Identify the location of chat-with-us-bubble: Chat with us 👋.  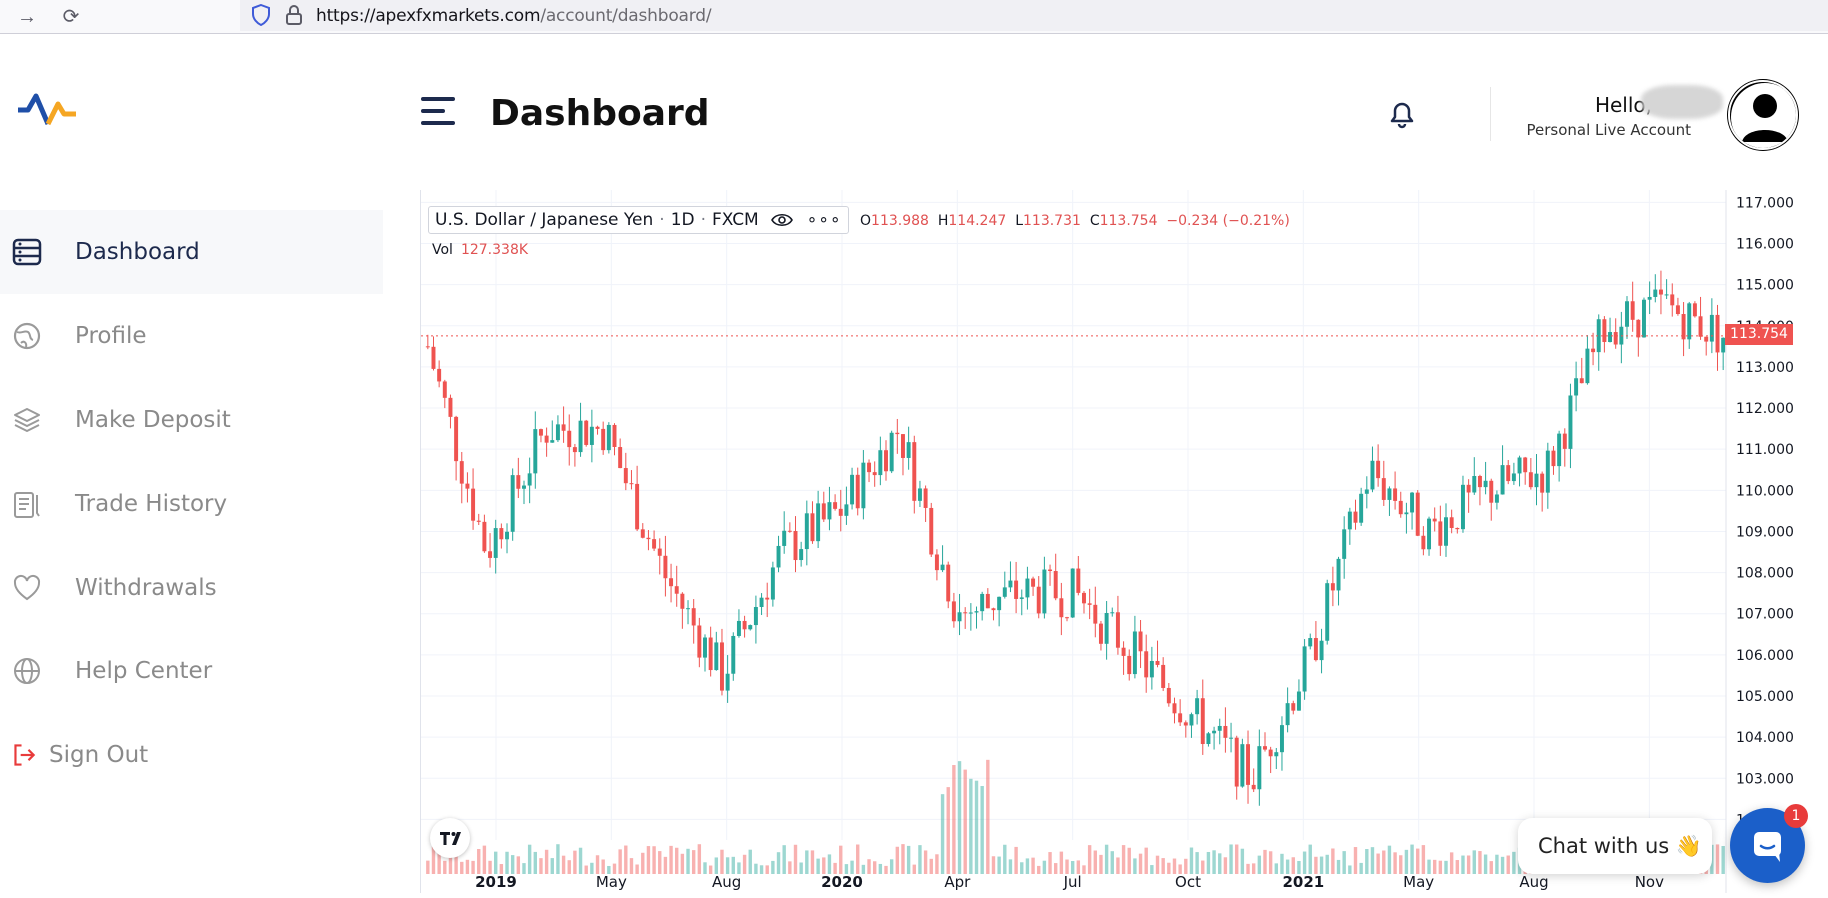
(1615, 846).